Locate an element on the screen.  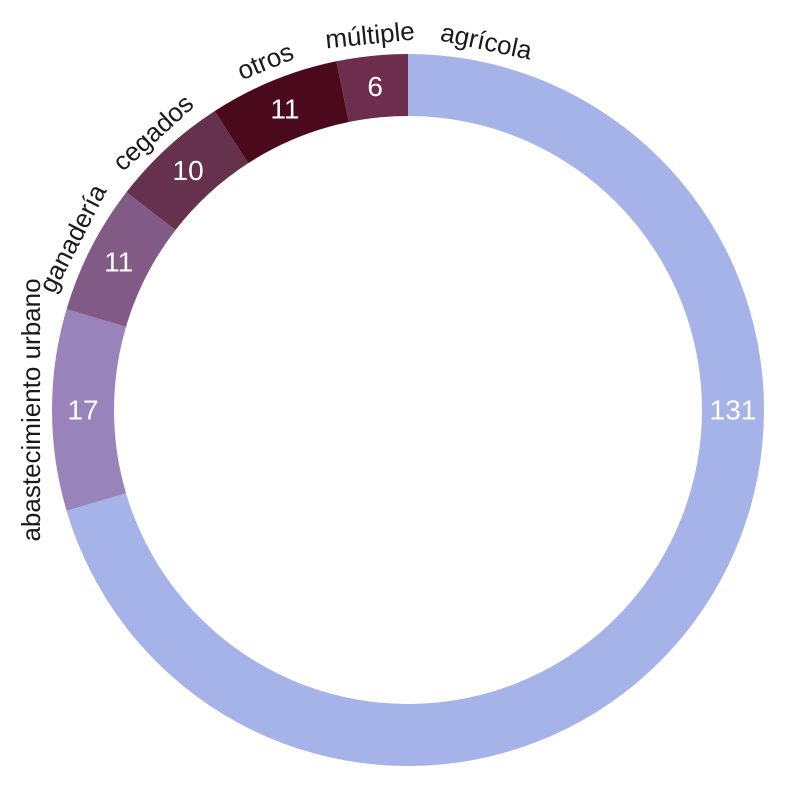
slice-multiple is located at coordinates (372, 88).